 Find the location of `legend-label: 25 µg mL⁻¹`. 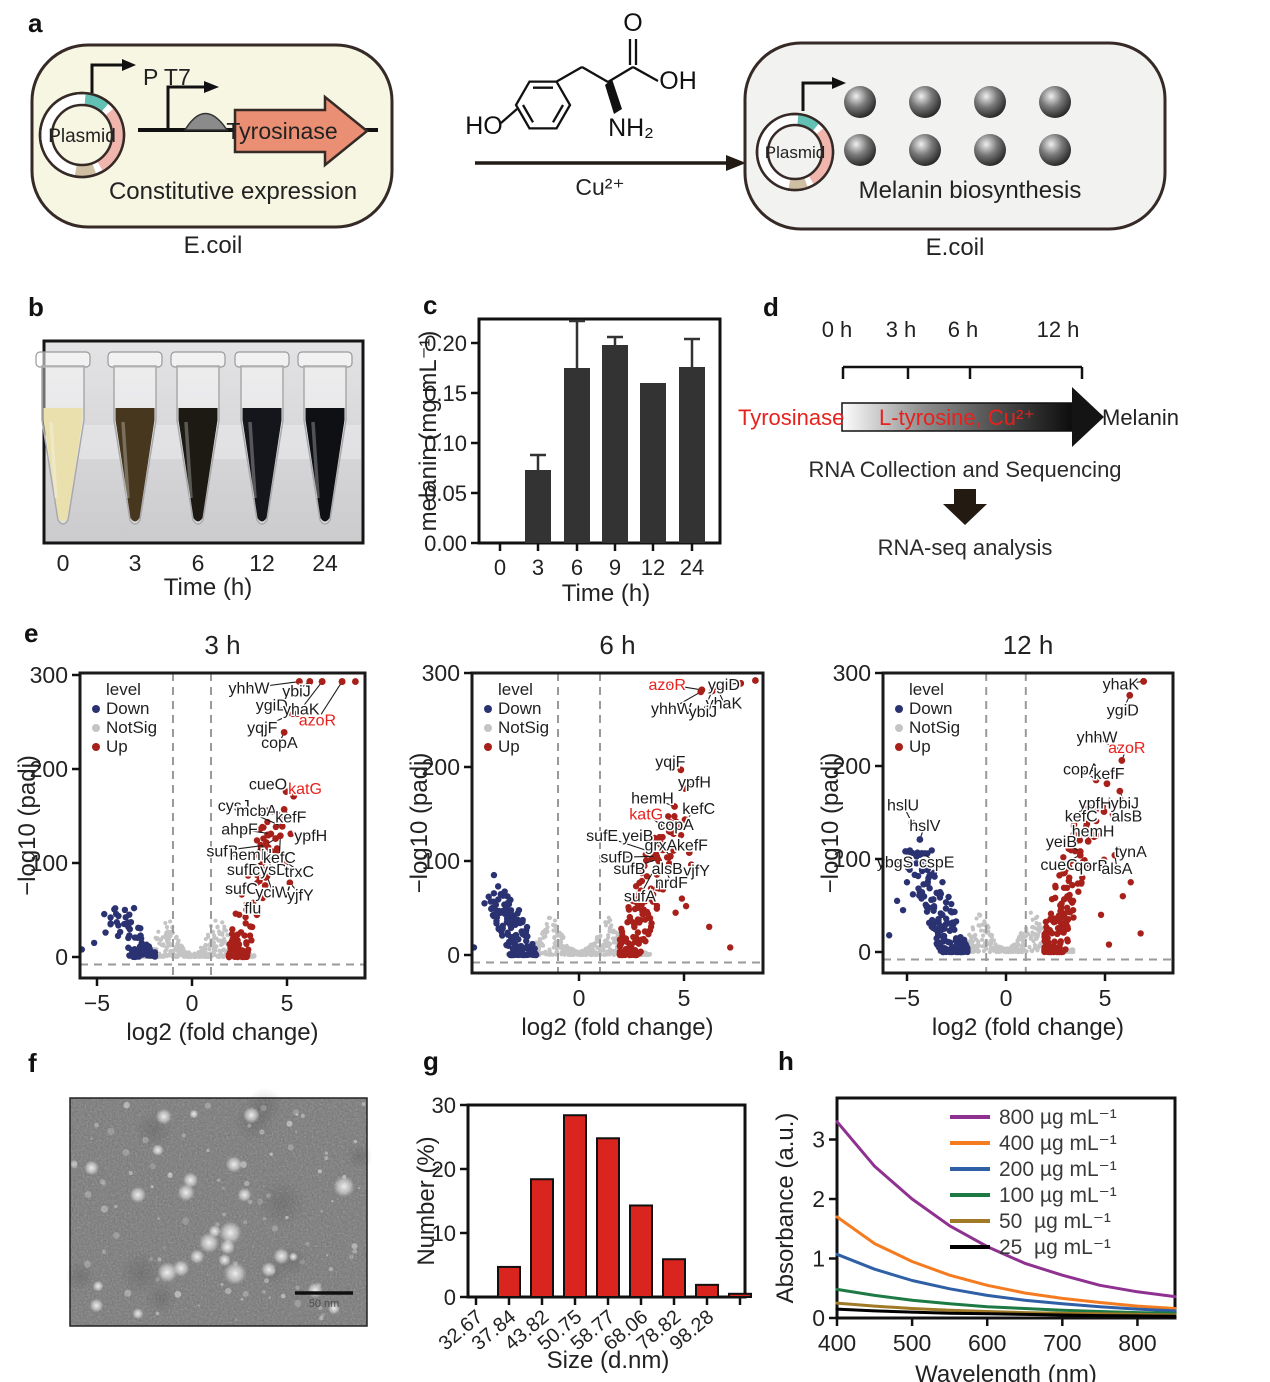

legend-label: 25 µg mL⁻¹ is located at coordinates (1055, 1247).